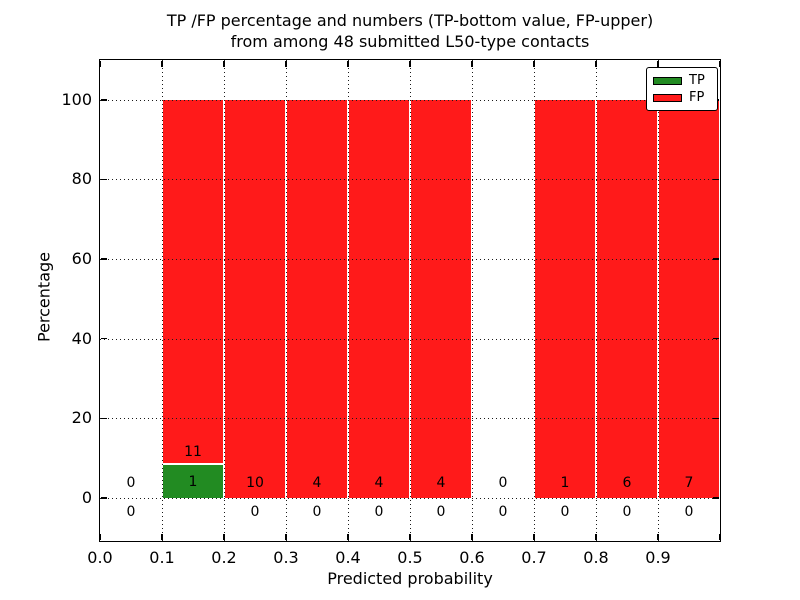  Describe the element at coordinates (162, 557) in the screenshot. I see `x-tick-label: 0.1` at that location.